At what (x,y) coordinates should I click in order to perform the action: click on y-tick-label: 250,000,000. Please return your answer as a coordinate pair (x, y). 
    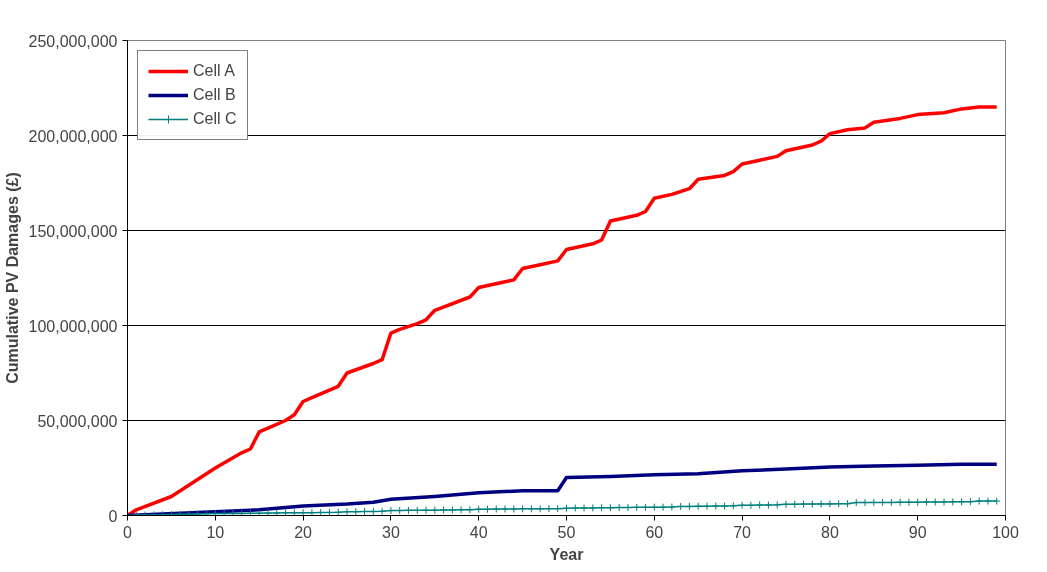
    Looking at the image, I should click on (73, 41).